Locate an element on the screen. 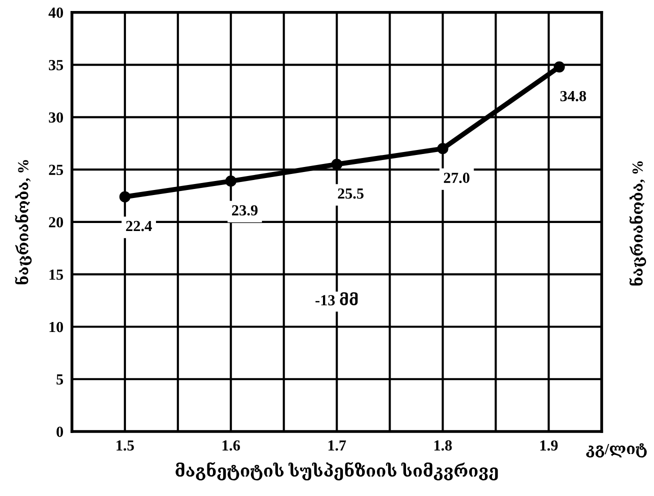 Image resolution: width=654 pixels, height=496 pixels. y2-axis-title: ნაცრიანობა, % is located at coordinates (637, 223).